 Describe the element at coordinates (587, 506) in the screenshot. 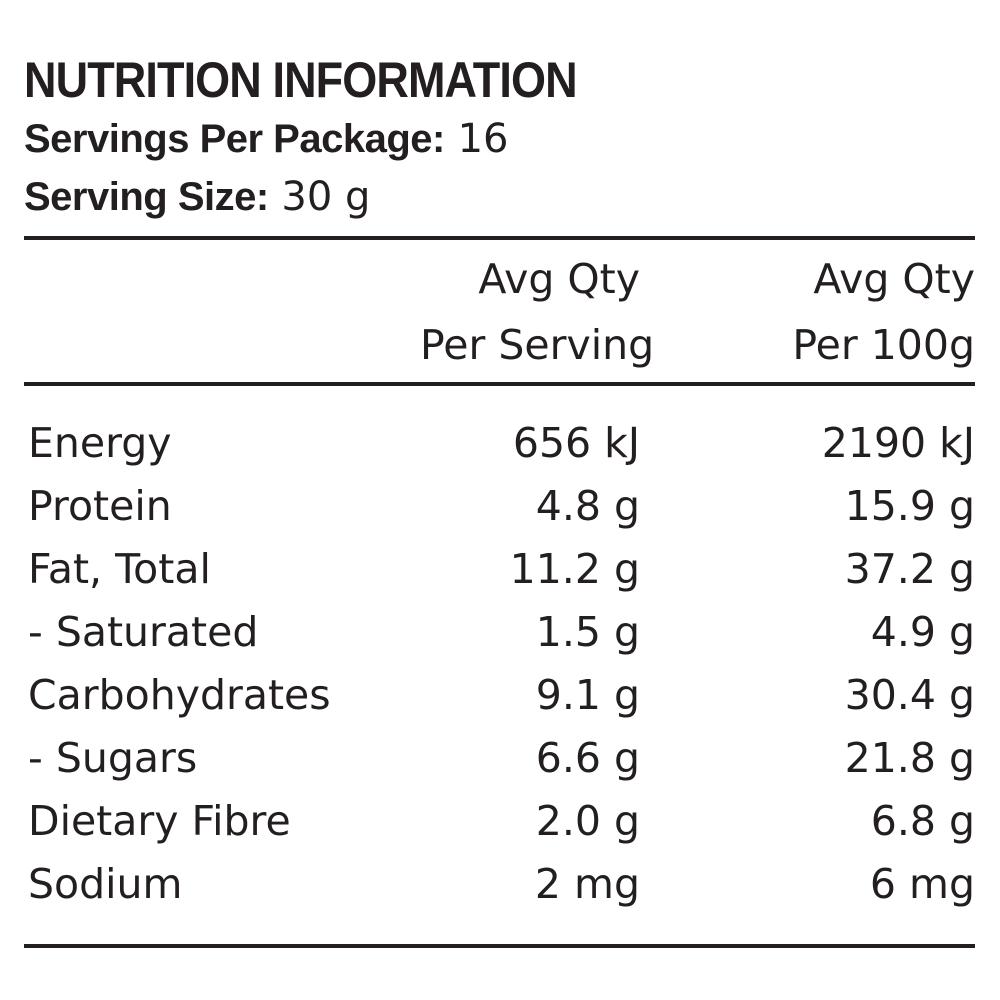

I see `per-serving-value: 4.8 g` at that location.